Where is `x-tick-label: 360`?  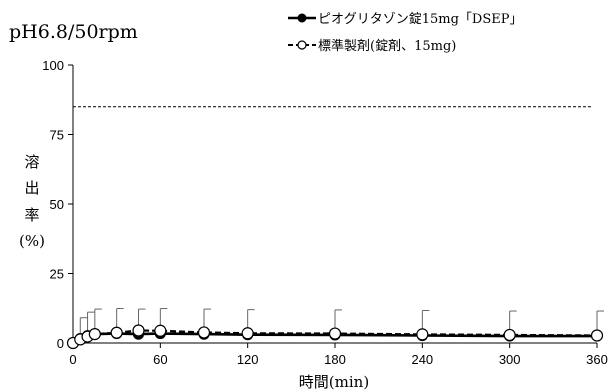 x-tick-label: 360 is located at coordinates (597, 359).